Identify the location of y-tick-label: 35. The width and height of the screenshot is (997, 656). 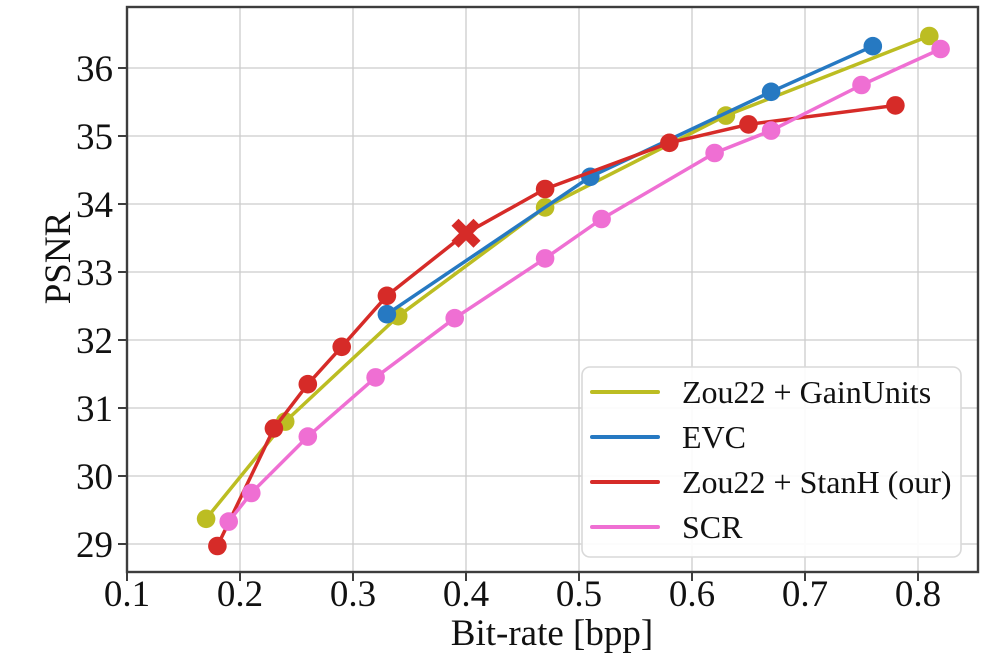
(94, 137).